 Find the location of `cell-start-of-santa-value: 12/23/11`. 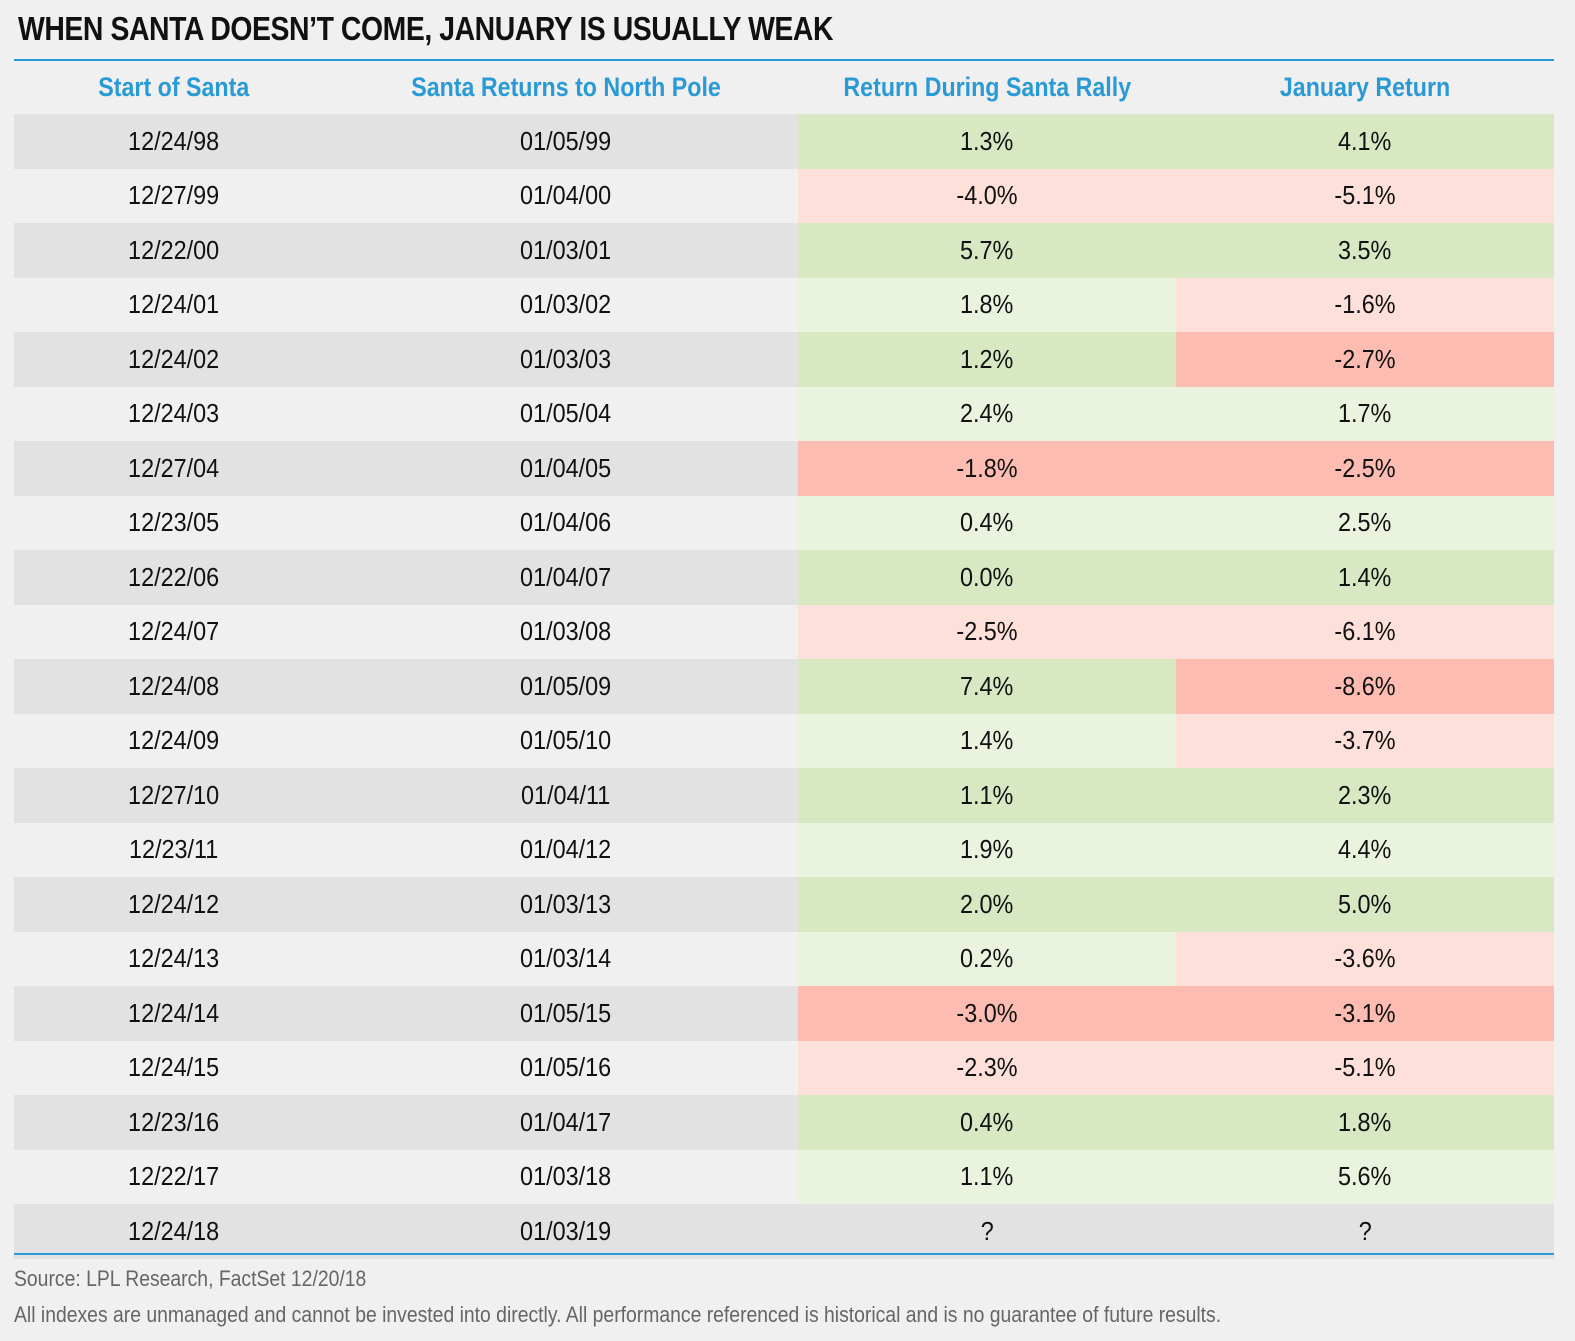

cell-start-of-santa-value: 12/23/11 is located at coordinates (174, 849).